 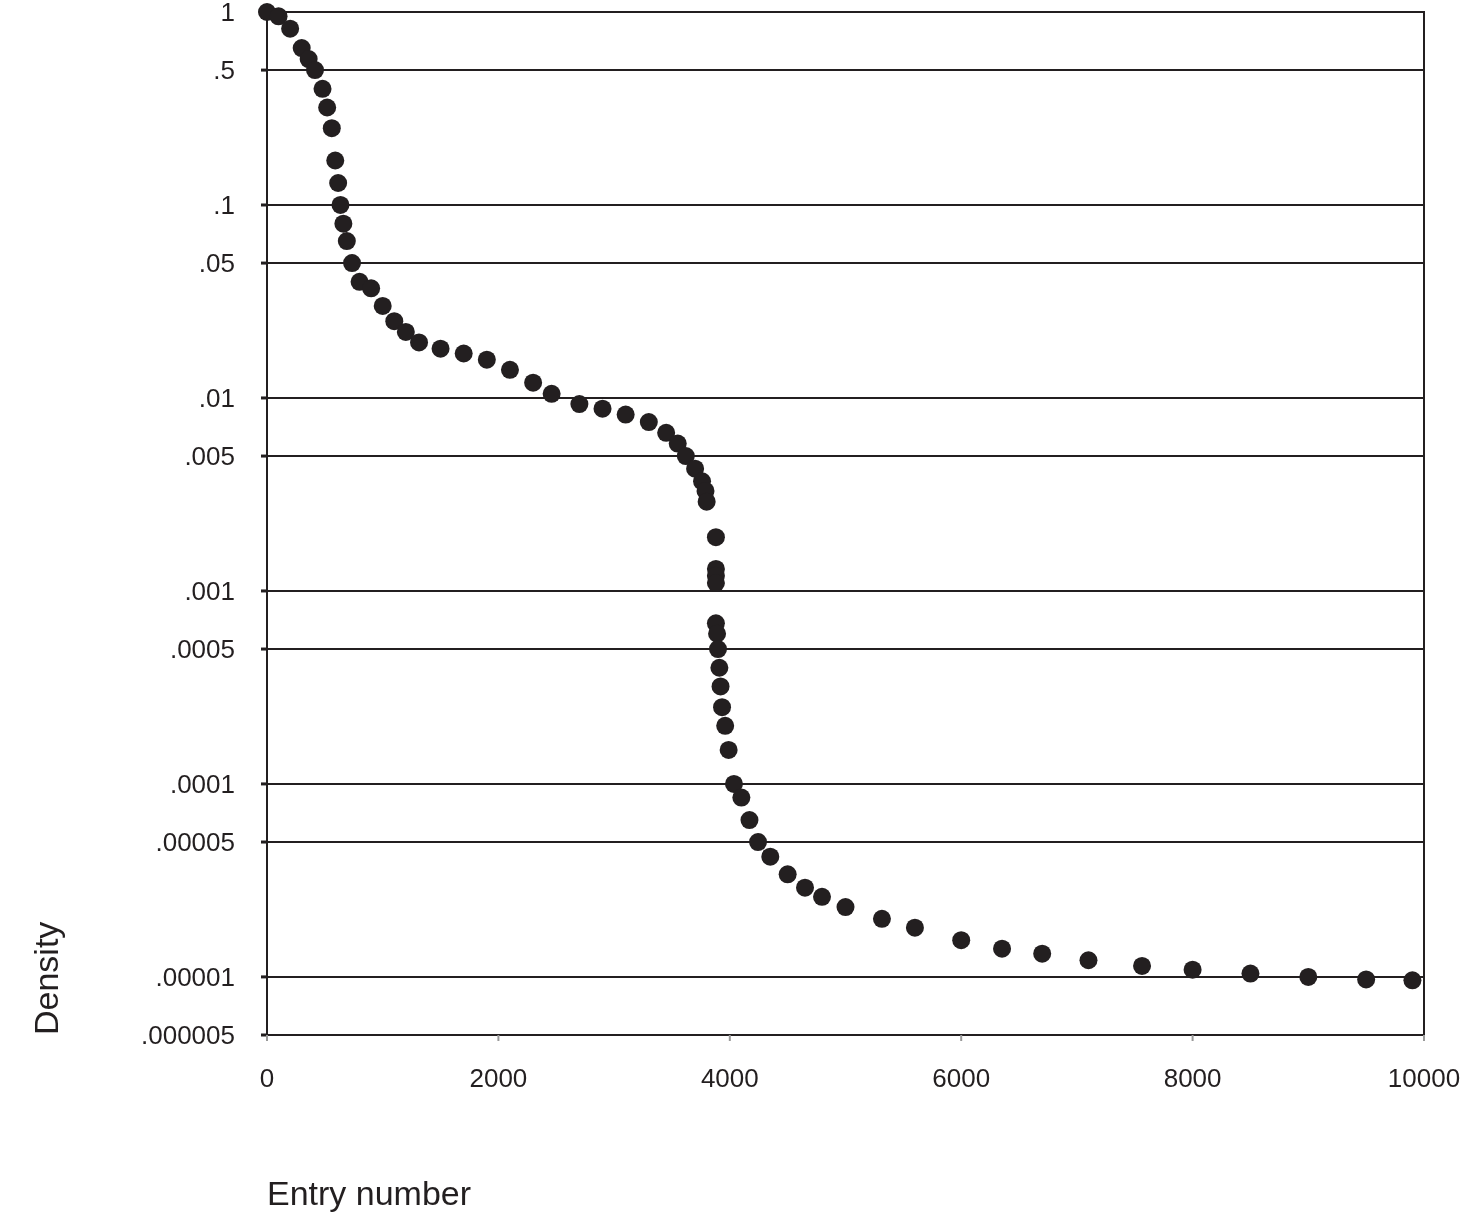 What do you see at coordinates (46, 978) in the screenshot?
I see `y-axis-title: Density` at bounding box center [46, 978].